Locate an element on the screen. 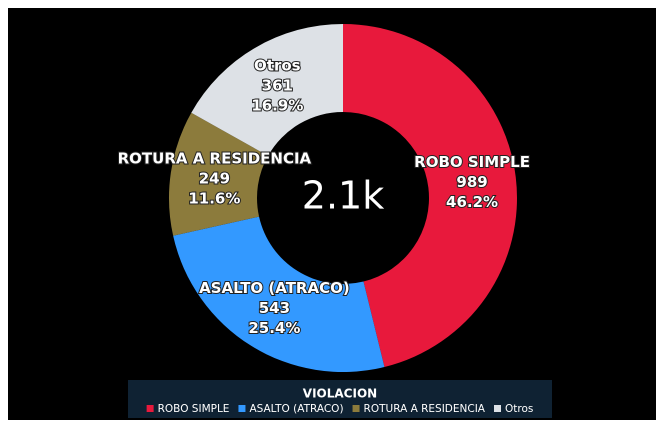 The image size is (664, 428). slice-percent-label: 25.4% is located at coordinates (274, 328).